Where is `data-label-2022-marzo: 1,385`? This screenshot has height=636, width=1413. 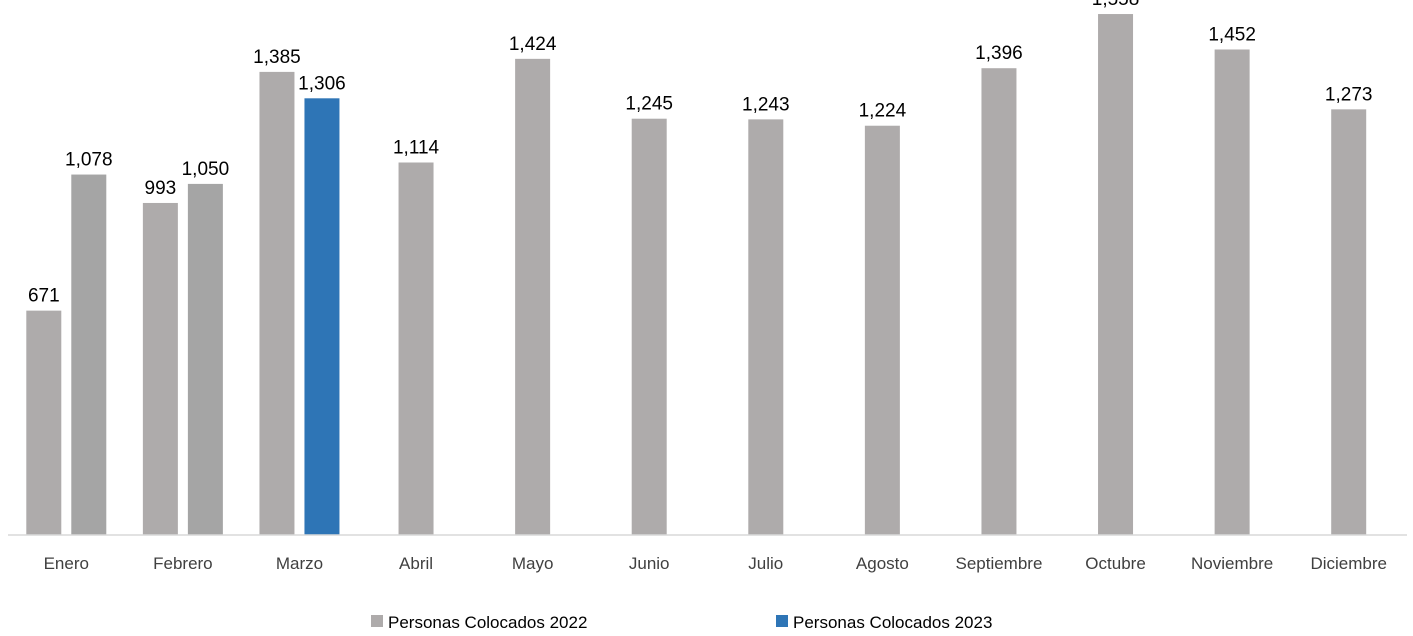 data-label-2022-marzo: 1,385 is located at coordinates (277, 57).